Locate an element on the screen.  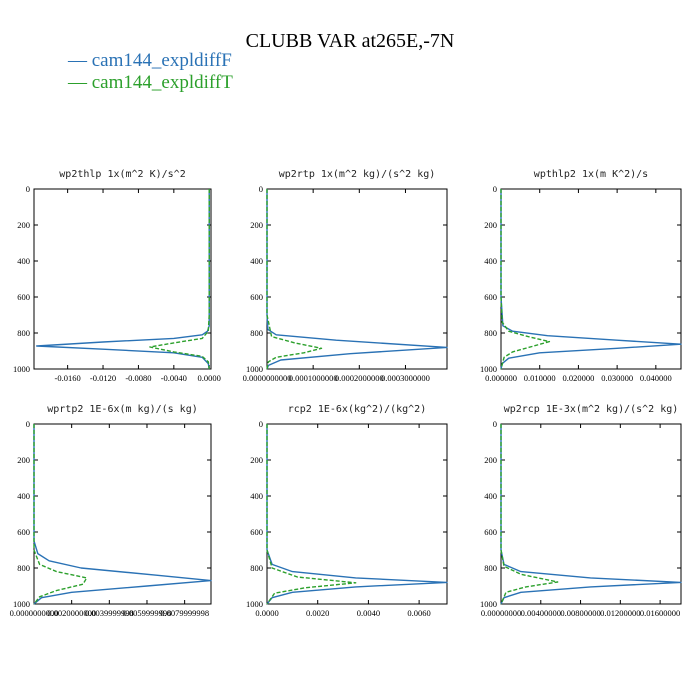
legend-entry-expldiffT: — cam144_expldiffT is located at coordinates (150, 82).